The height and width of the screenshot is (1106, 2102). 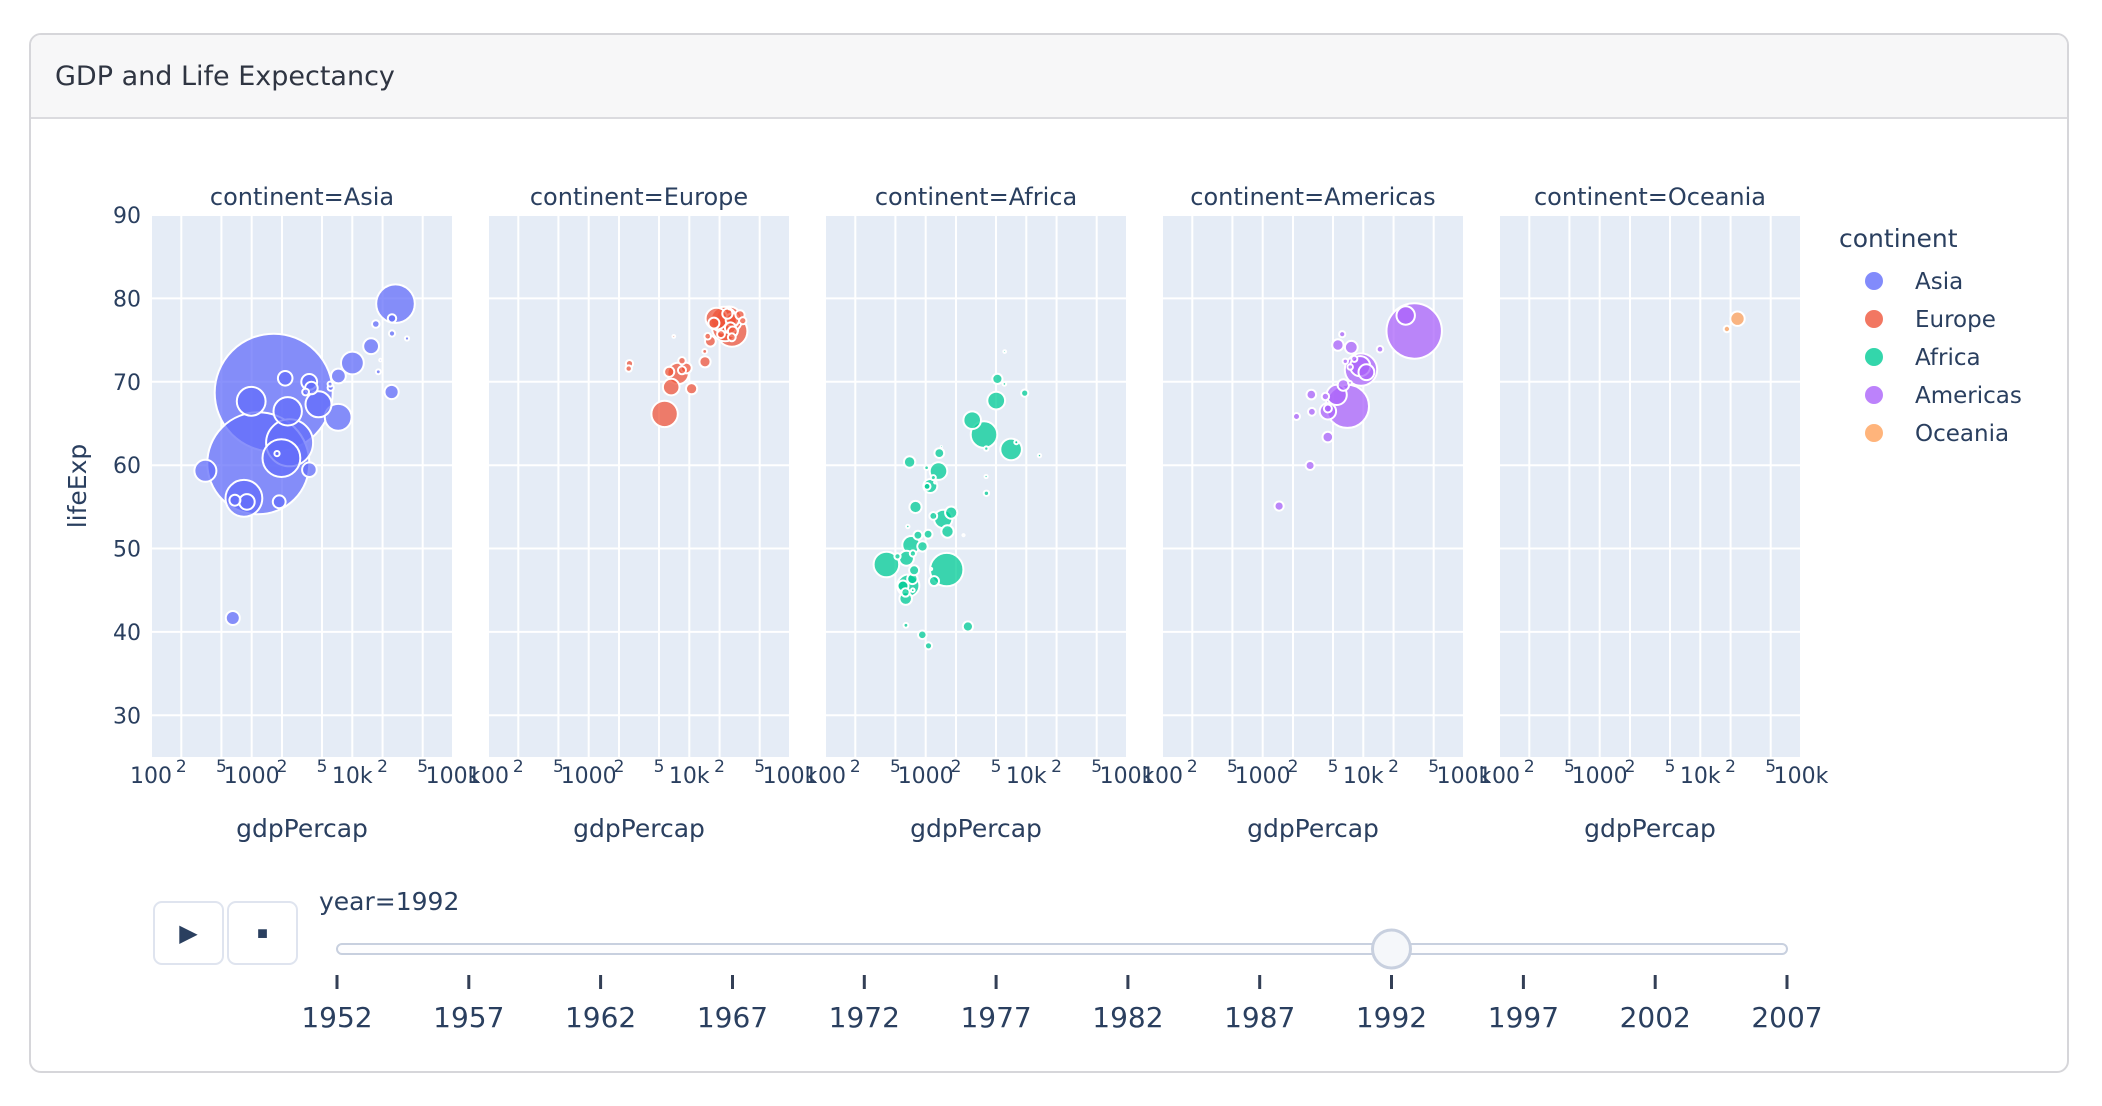 I want to click on bubble-zambia, so click(x=934, y=581).